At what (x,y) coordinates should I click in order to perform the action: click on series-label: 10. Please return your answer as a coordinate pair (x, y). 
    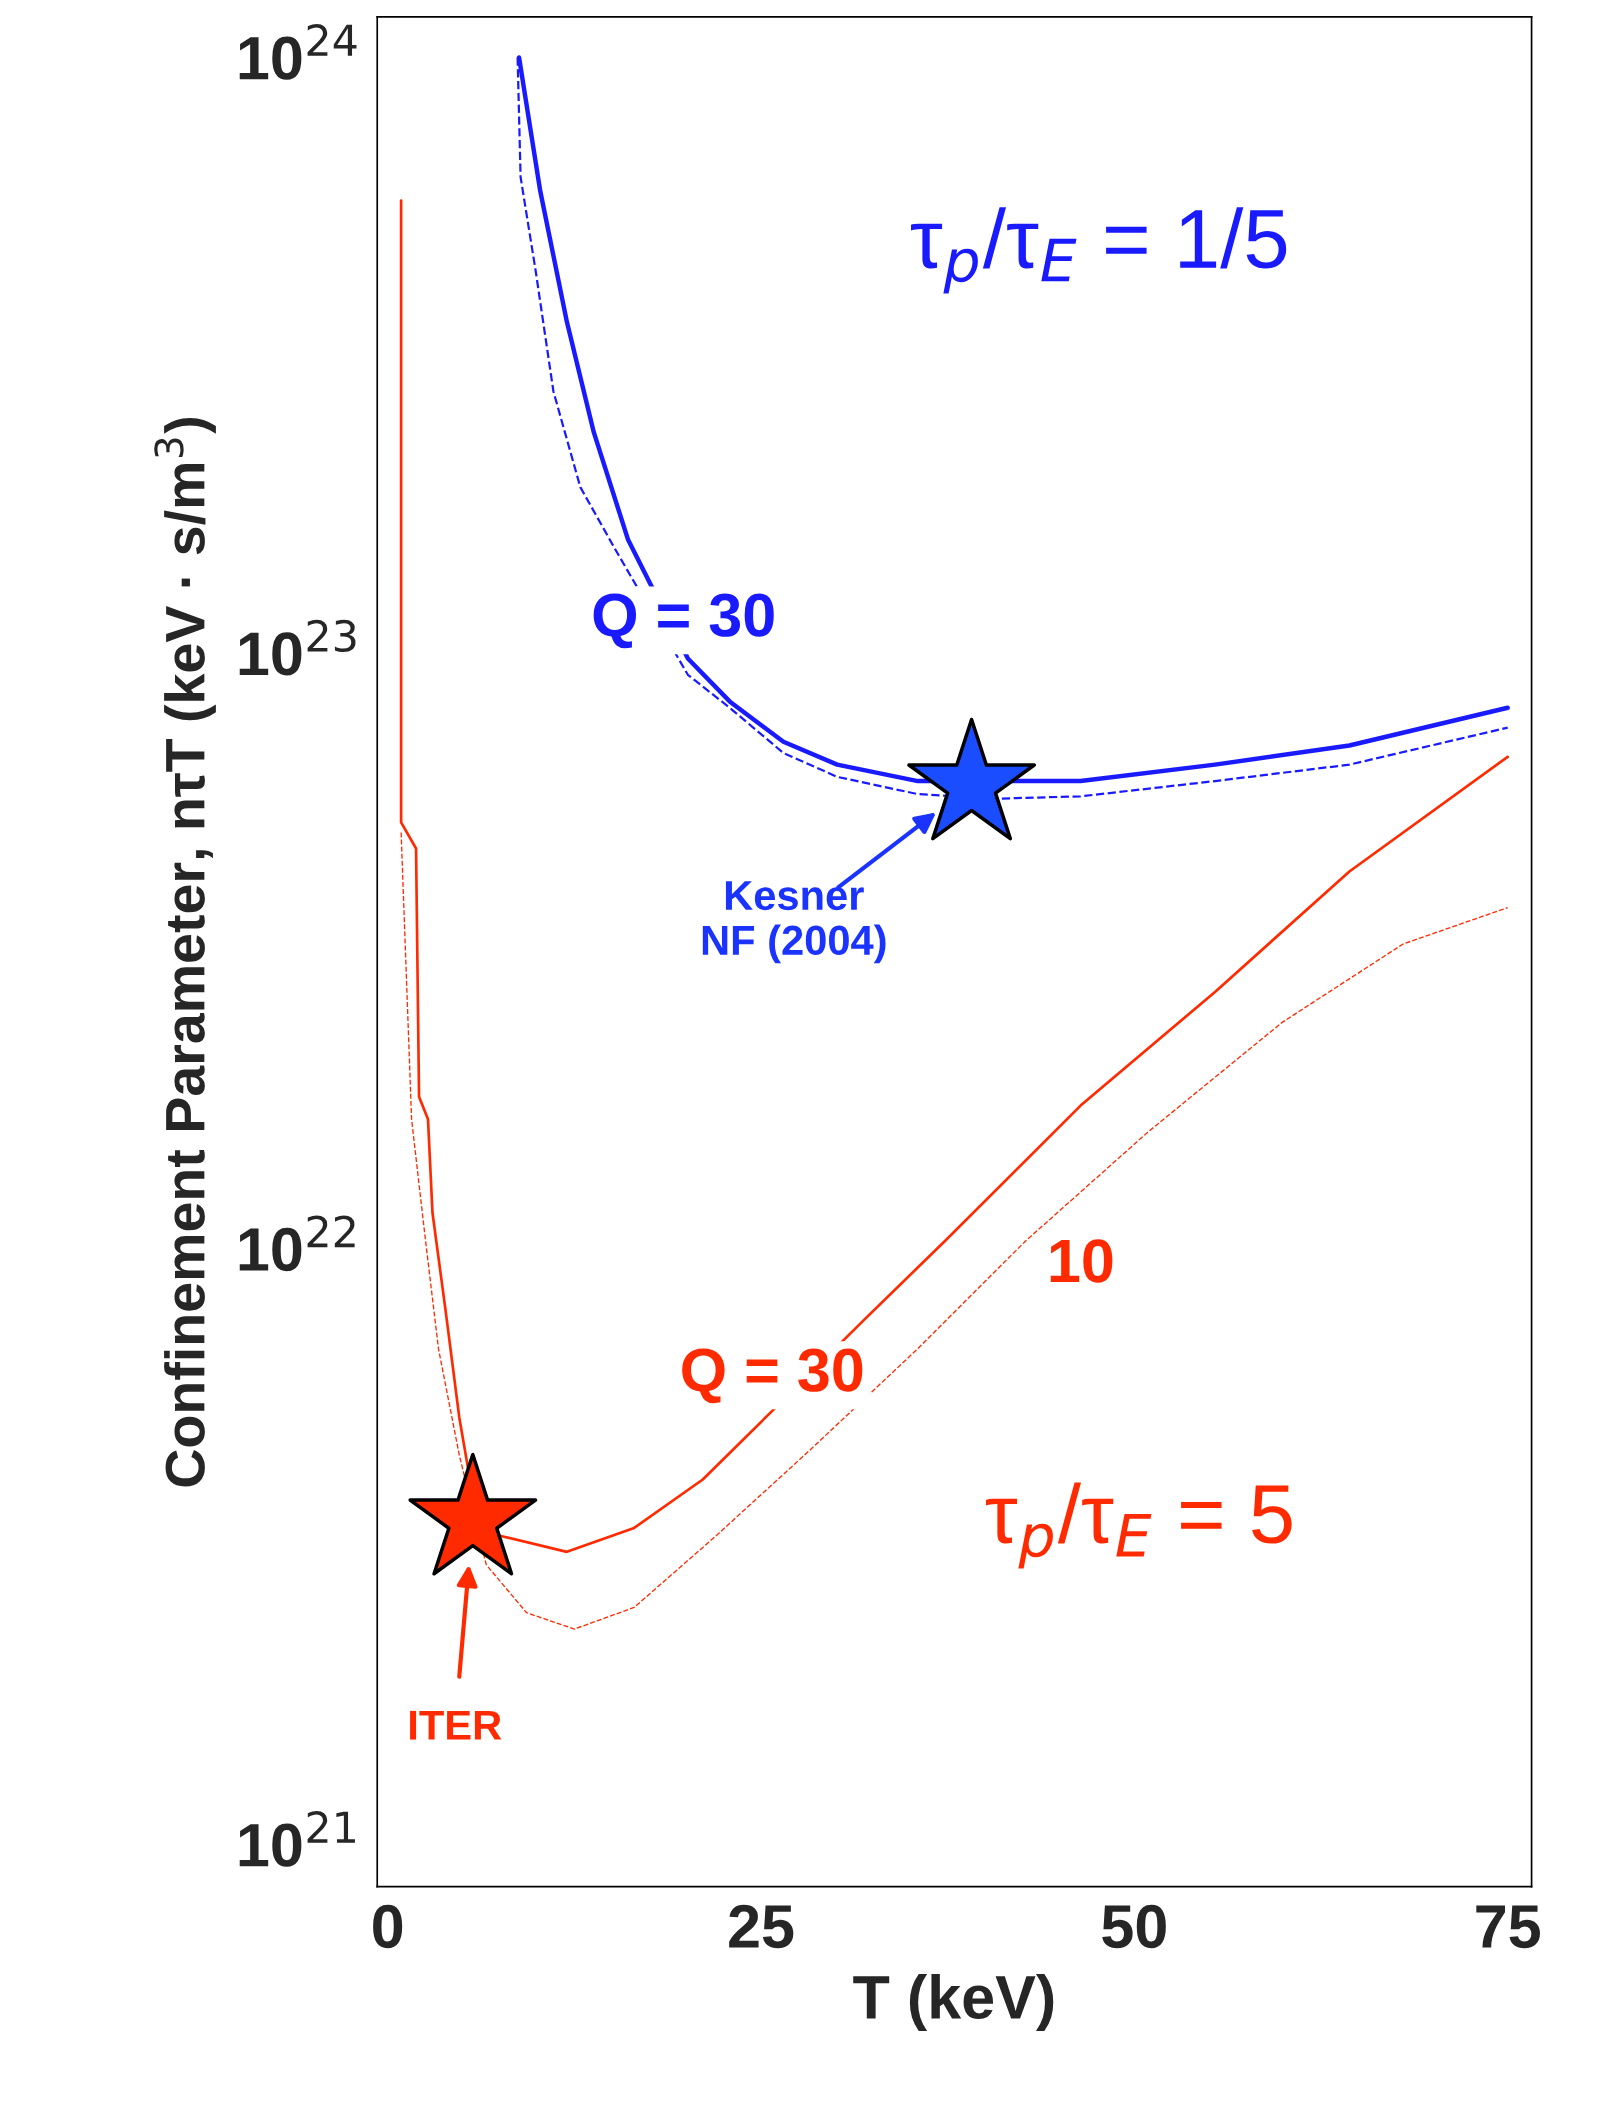
    Looking at the image, I should click on (1081, 1261).